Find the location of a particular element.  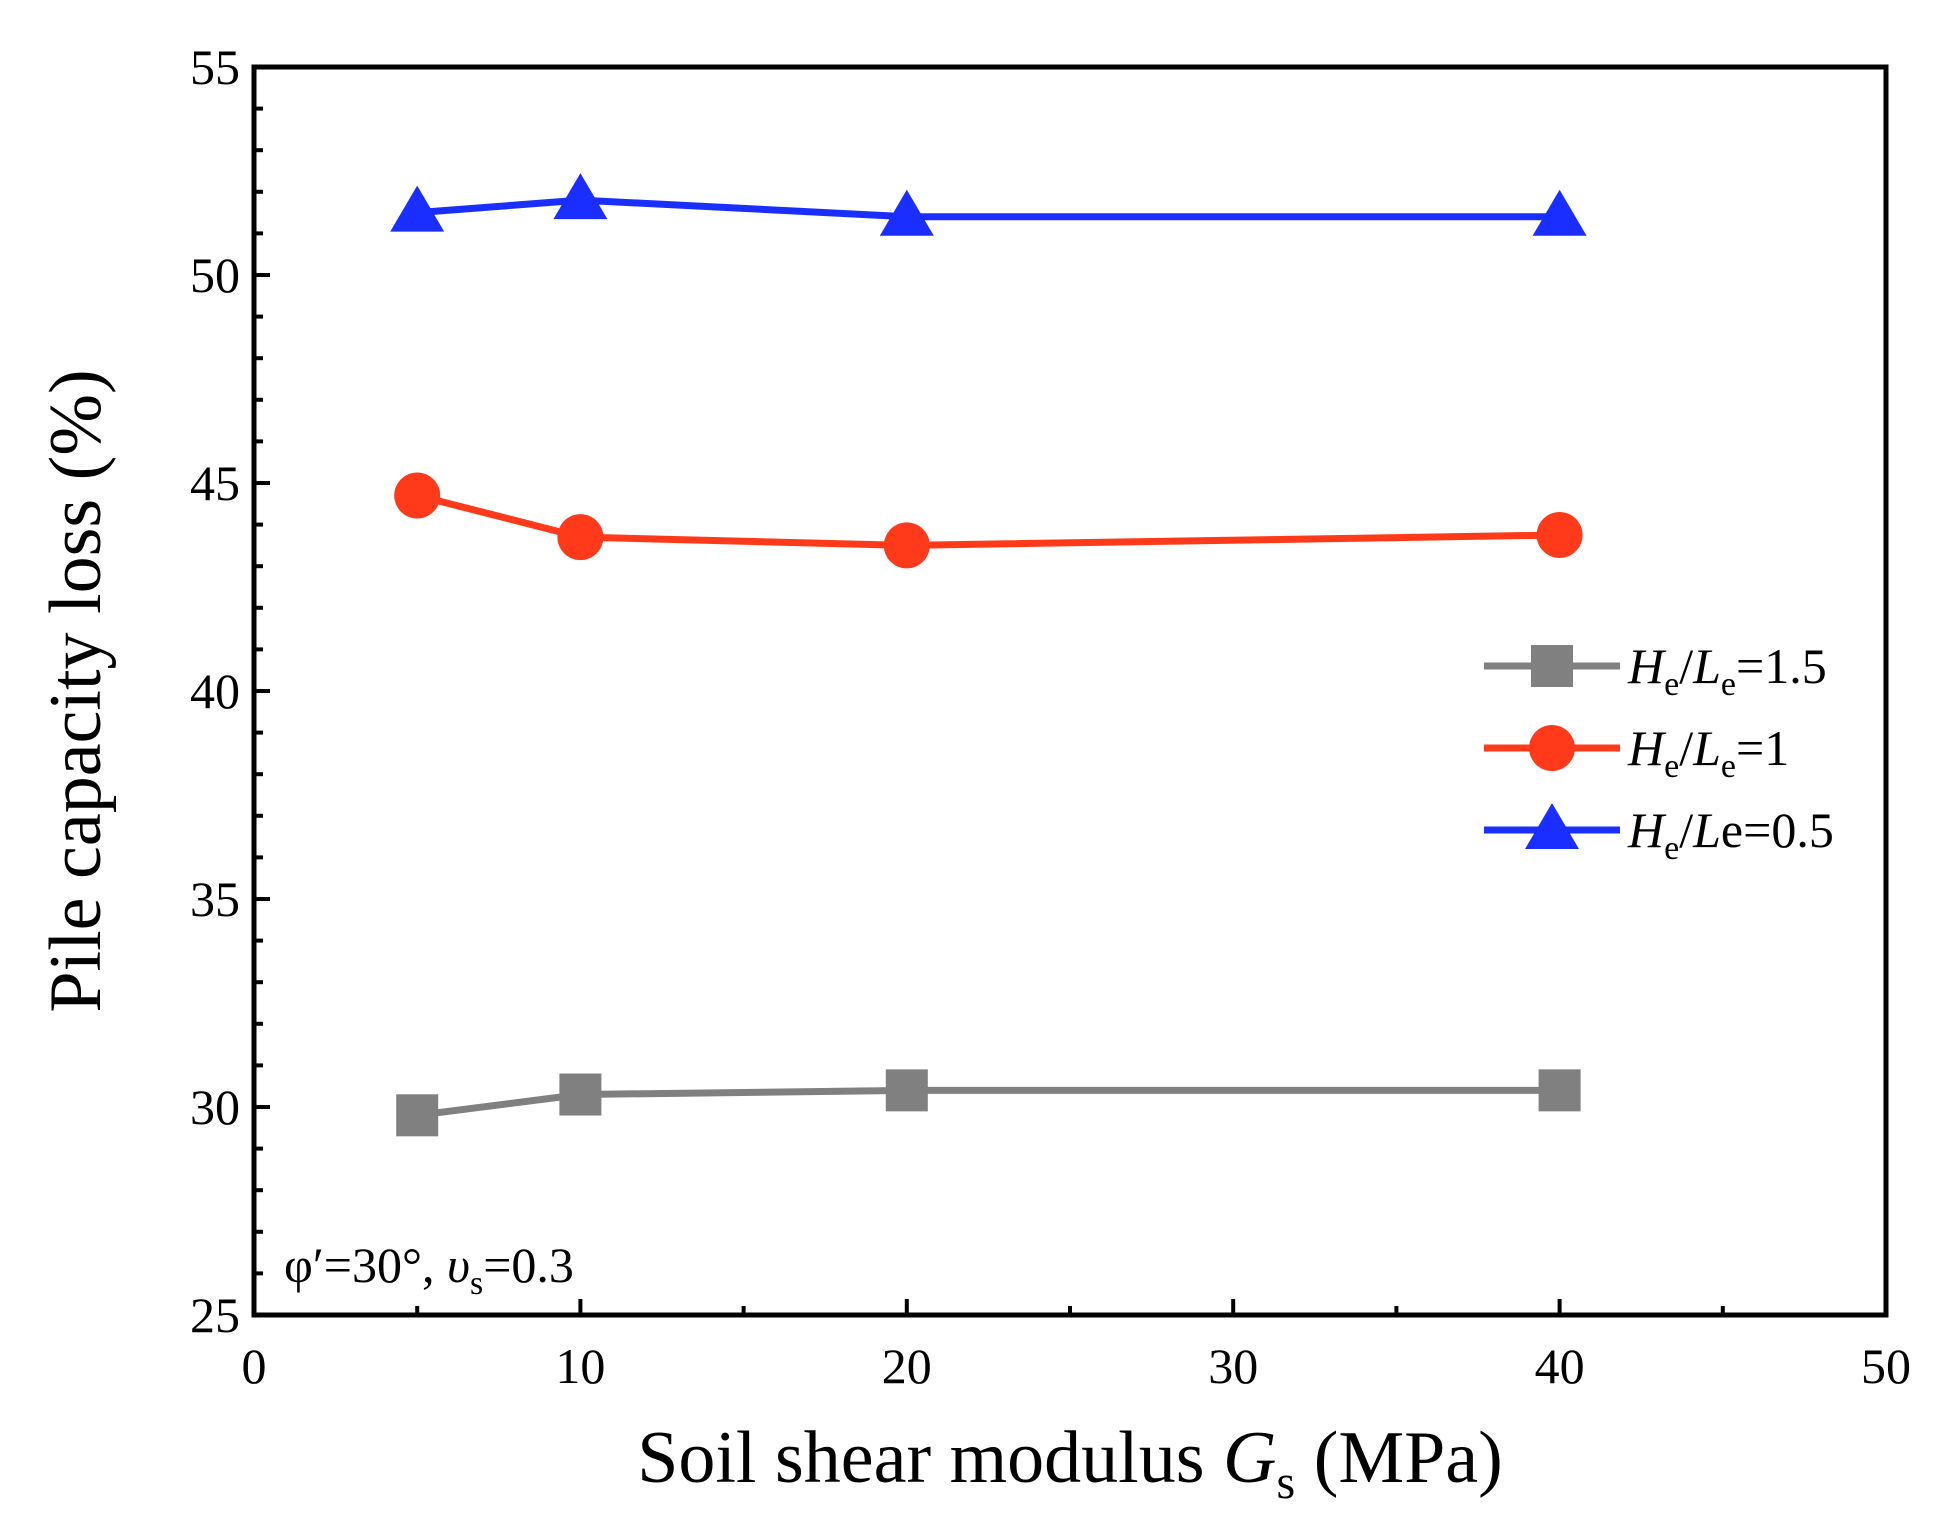

y-tick-label: 30 is located at coordinates (215, 1107).